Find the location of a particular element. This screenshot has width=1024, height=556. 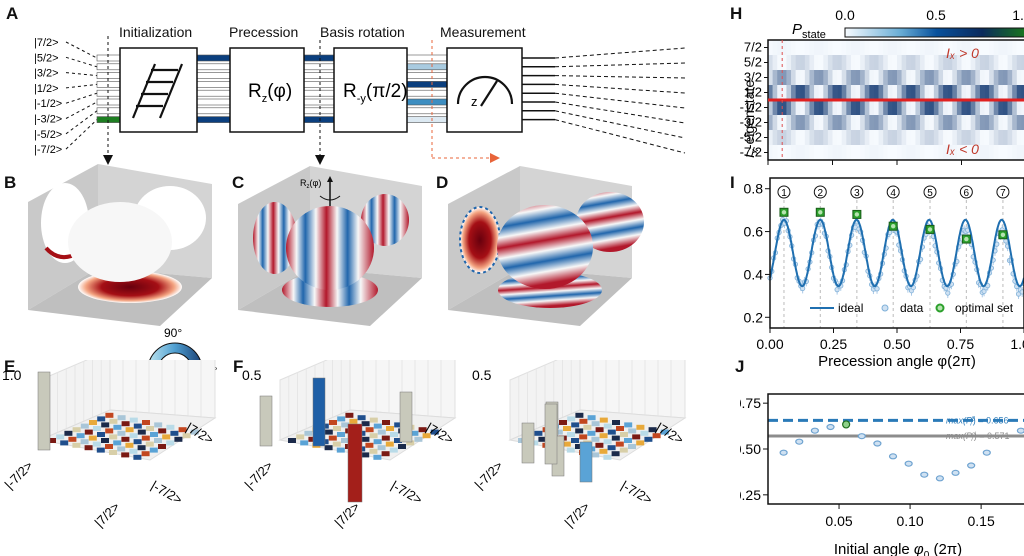

optimal-set-marker-inner is located at coordinates (820, 212).